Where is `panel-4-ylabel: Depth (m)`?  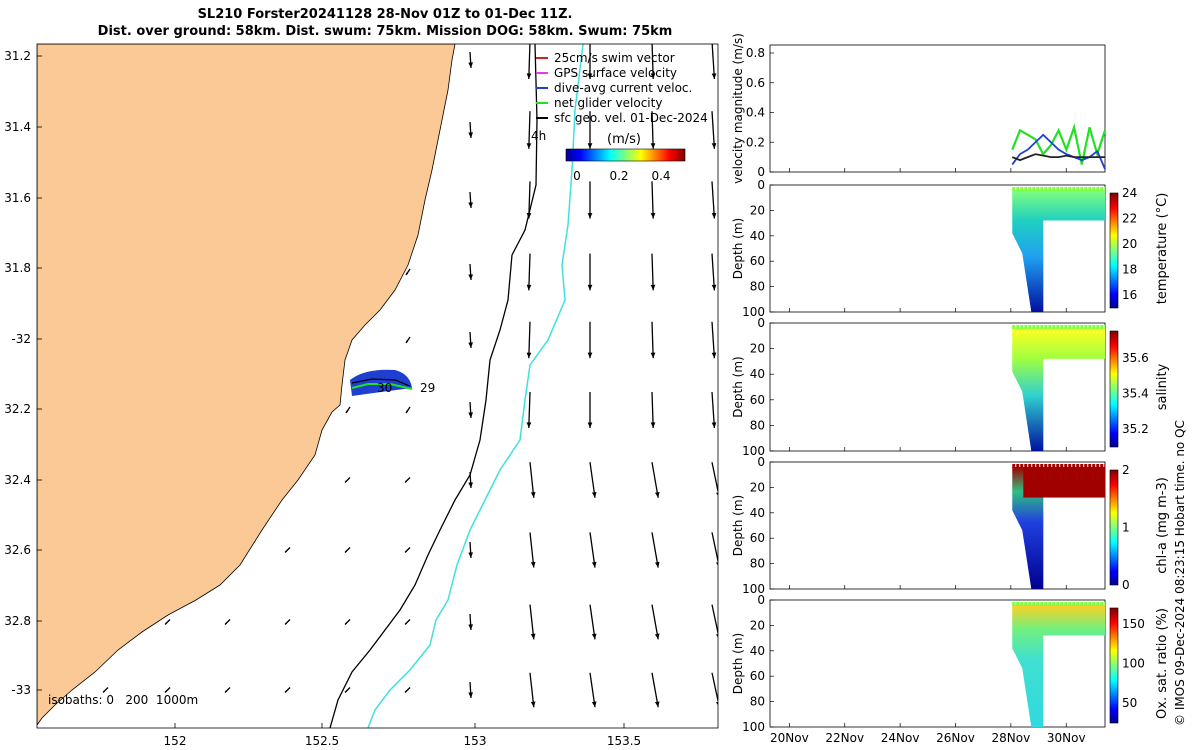
panel-4-ylabel: Depth (m) is located at coordinates (738, 663).